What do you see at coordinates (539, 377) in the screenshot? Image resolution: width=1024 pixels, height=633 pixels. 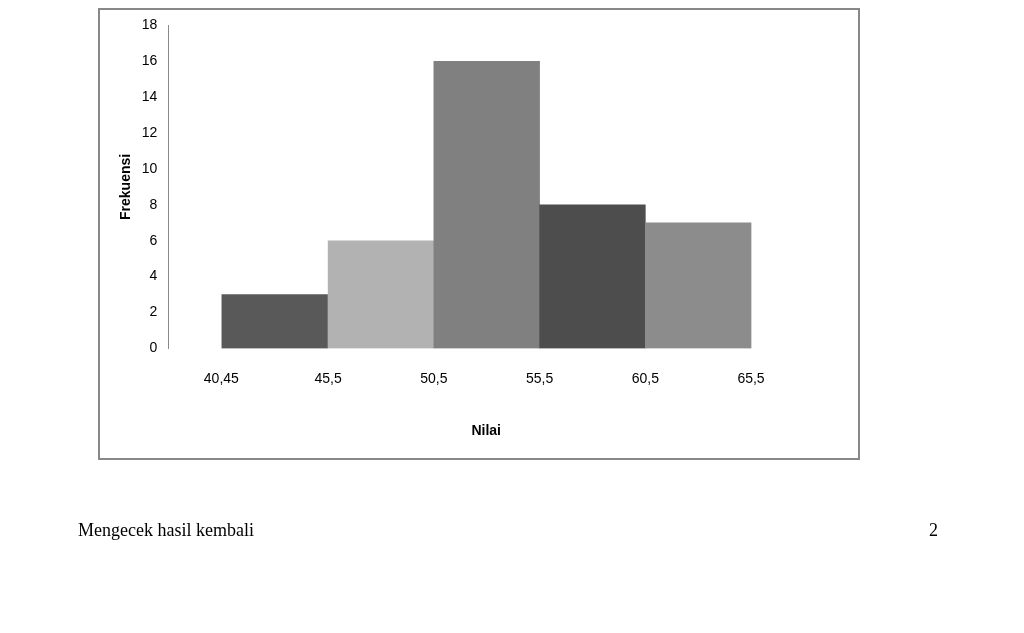 I see `x-tick-label: 55,5` at bounding box center [539, 377].